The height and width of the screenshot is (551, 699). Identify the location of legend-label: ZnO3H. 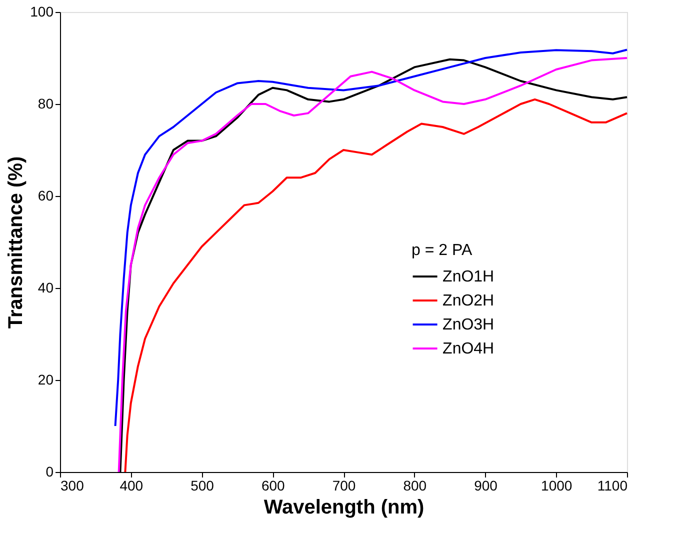
(468, 325).